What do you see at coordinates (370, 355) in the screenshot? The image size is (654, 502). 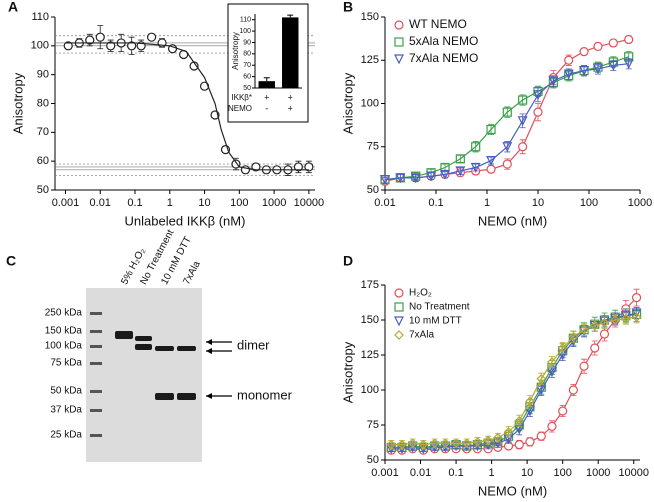 I see `y-tick-label: 125` at bounding box center [370, 355].